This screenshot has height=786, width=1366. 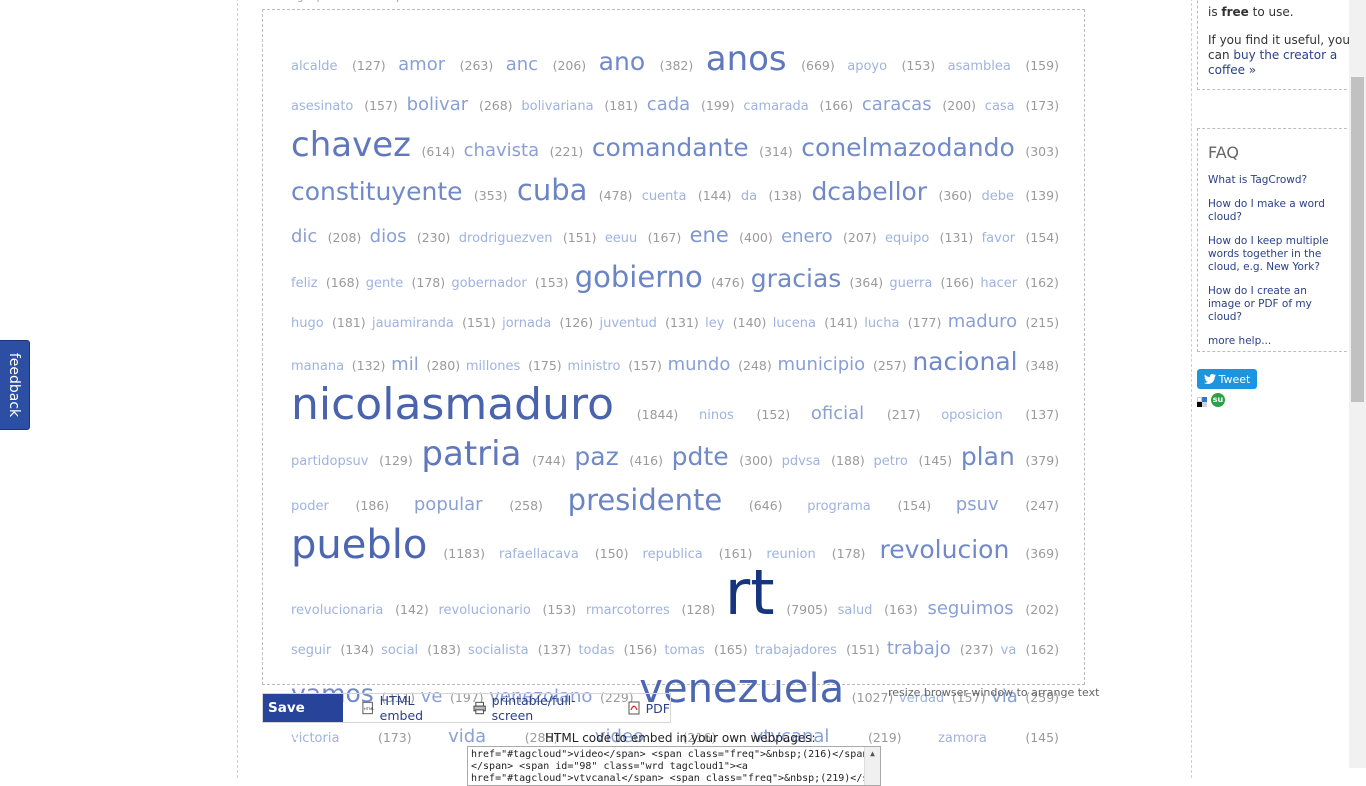 What do you see at coordinates (330, 461) in the screenshot?
I see `cloud-word-link: partidopsuv` at bounding box center [330, 461].